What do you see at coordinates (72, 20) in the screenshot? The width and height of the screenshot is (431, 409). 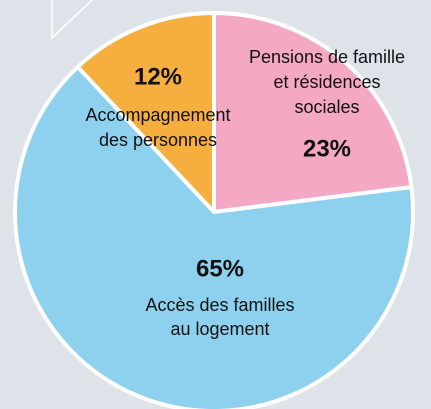 I see `decoration` at bounding box center [72, 20].